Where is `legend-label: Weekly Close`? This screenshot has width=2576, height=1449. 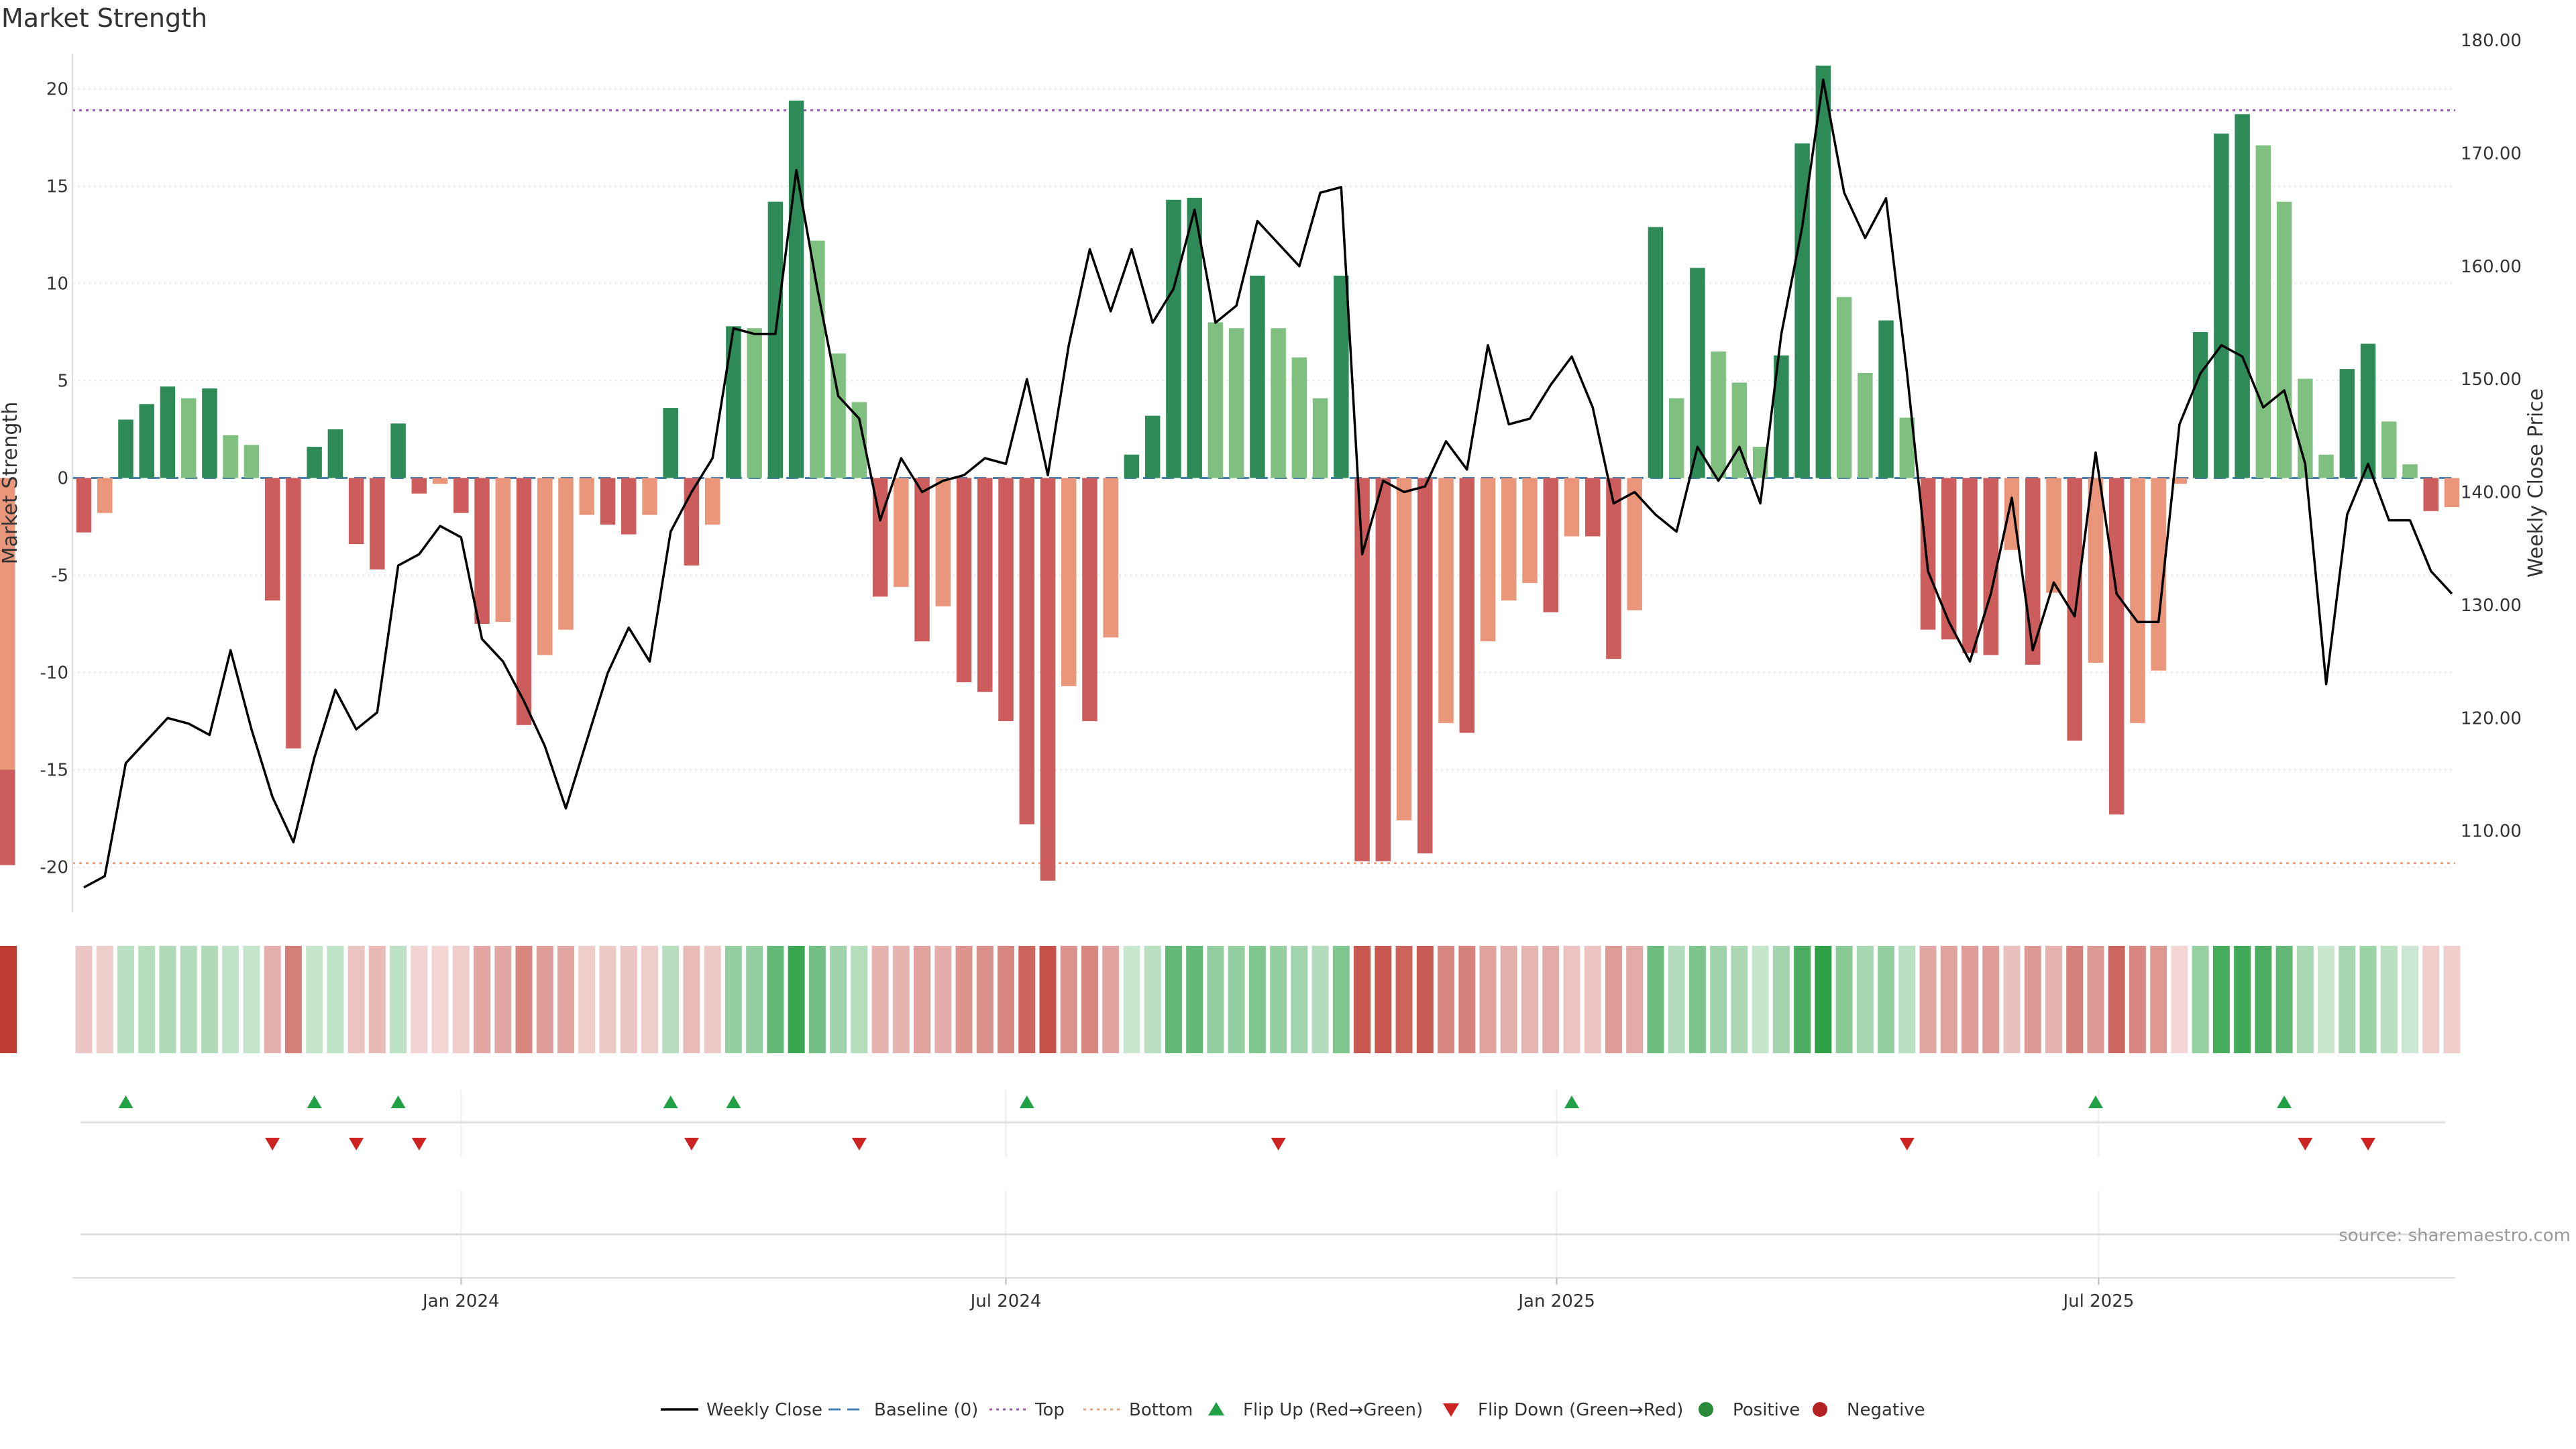
legend-label: Weekly Close is located at coordinates (764, 1410).